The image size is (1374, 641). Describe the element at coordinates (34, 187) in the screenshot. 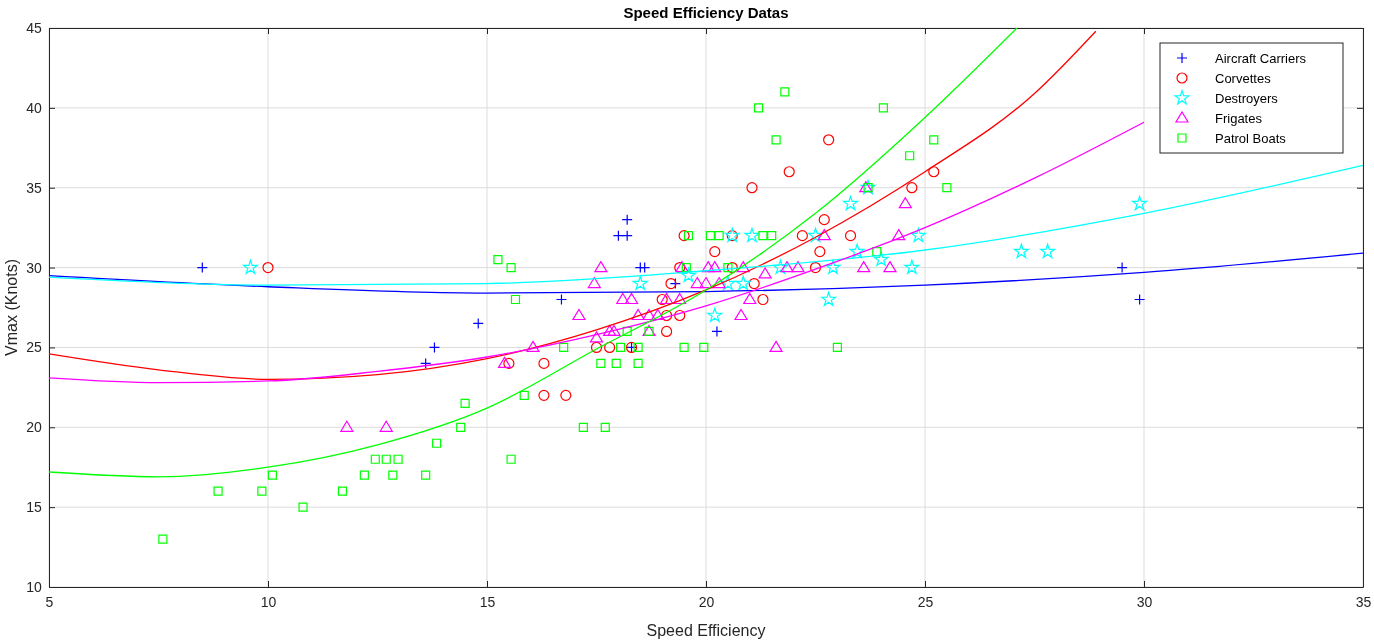

I see `y-tick-label: 35` at that location.